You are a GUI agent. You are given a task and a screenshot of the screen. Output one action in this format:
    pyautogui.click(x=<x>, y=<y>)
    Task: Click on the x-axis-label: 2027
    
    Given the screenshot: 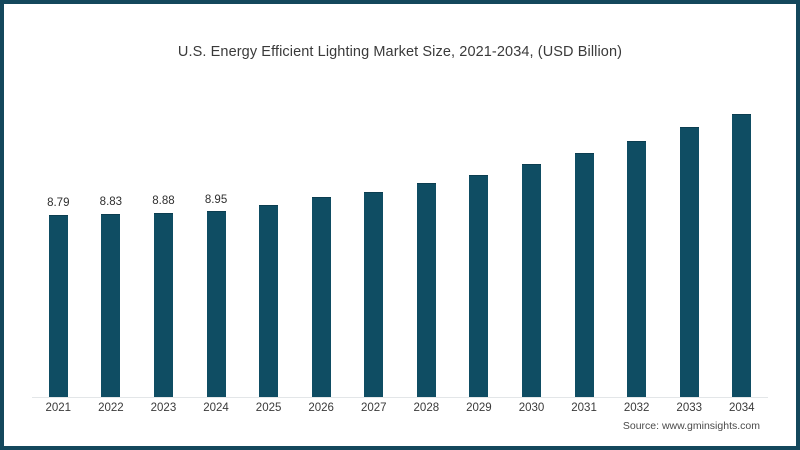 What is the action you would take?
    pyautogui.click(x=373, y=408)
    